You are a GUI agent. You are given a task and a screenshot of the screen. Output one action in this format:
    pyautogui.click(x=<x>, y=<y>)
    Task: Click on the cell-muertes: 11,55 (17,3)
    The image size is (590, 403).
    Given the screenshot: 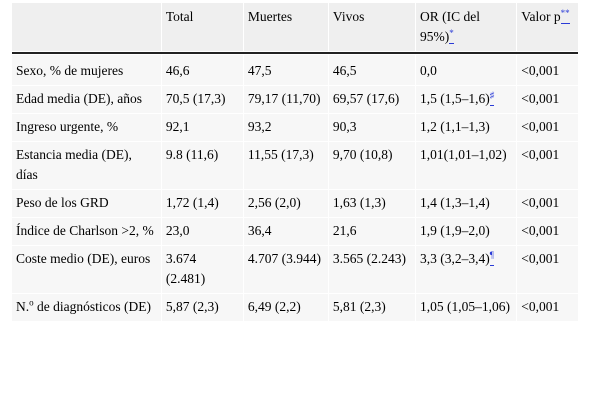 What is the action you would take?
    pyautogui.click(x=285, y=165)
    